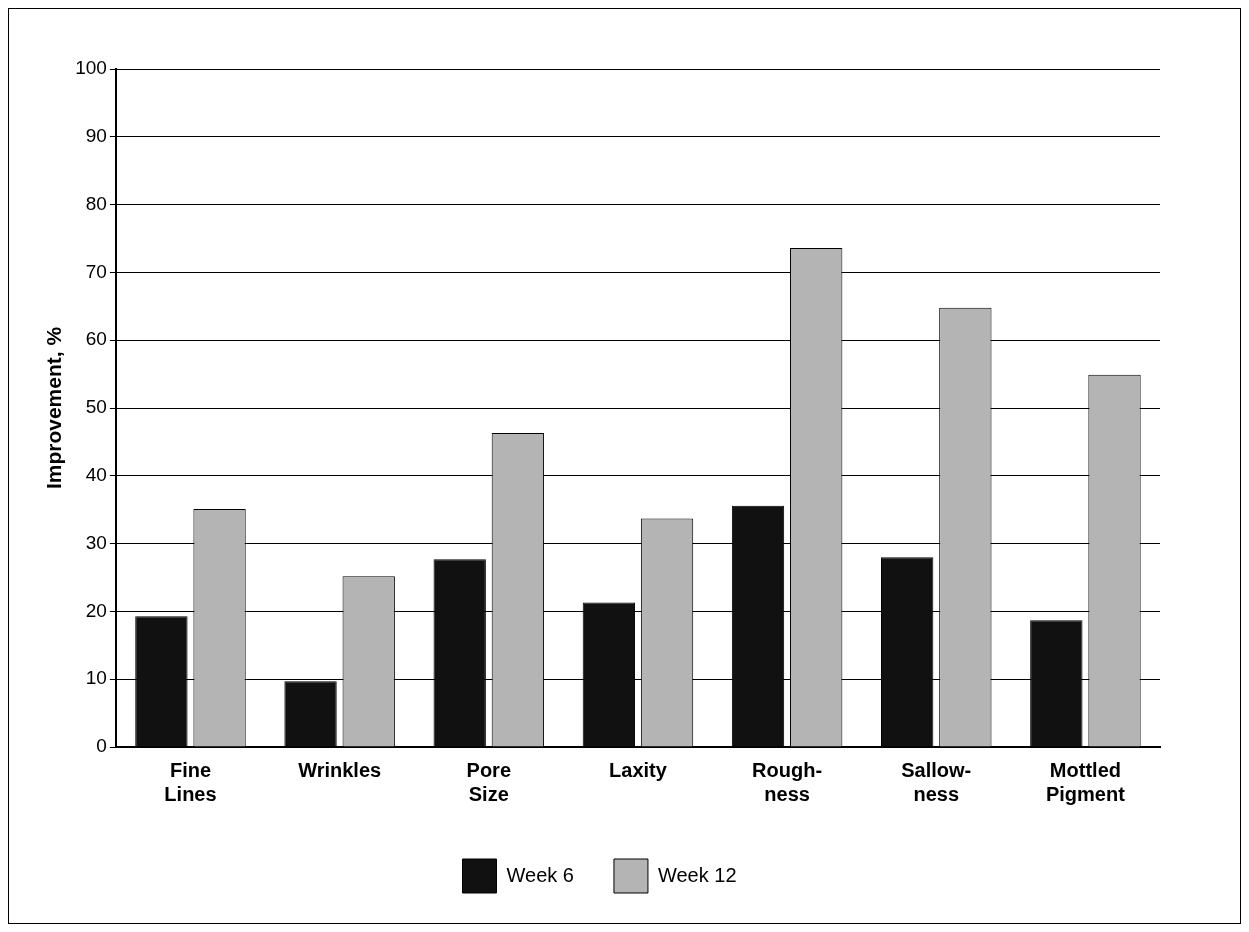 The width and height of the screenshot is (1249, 932). I want to click on y-tick-label: 40, so click(96, 475).